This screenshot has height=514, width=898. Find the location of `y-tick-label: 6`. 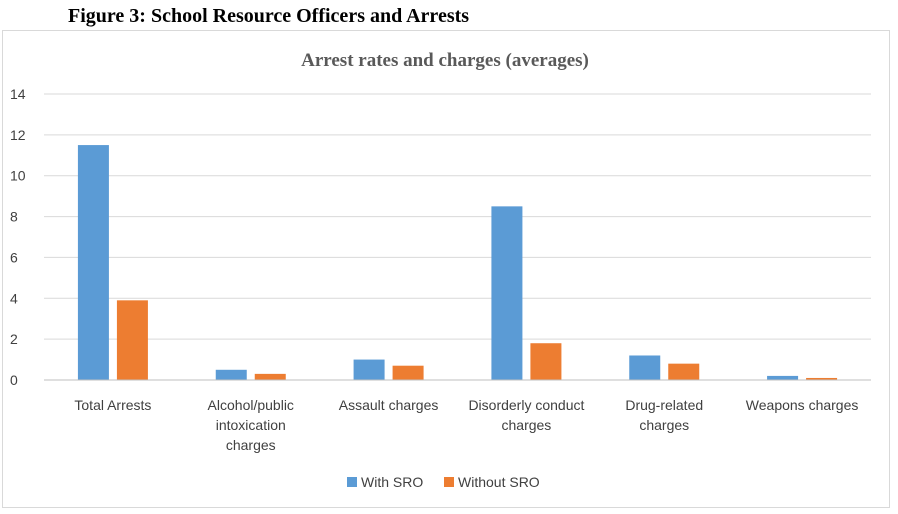

y-tick-label: 6 is located at coordinates (14, 257).